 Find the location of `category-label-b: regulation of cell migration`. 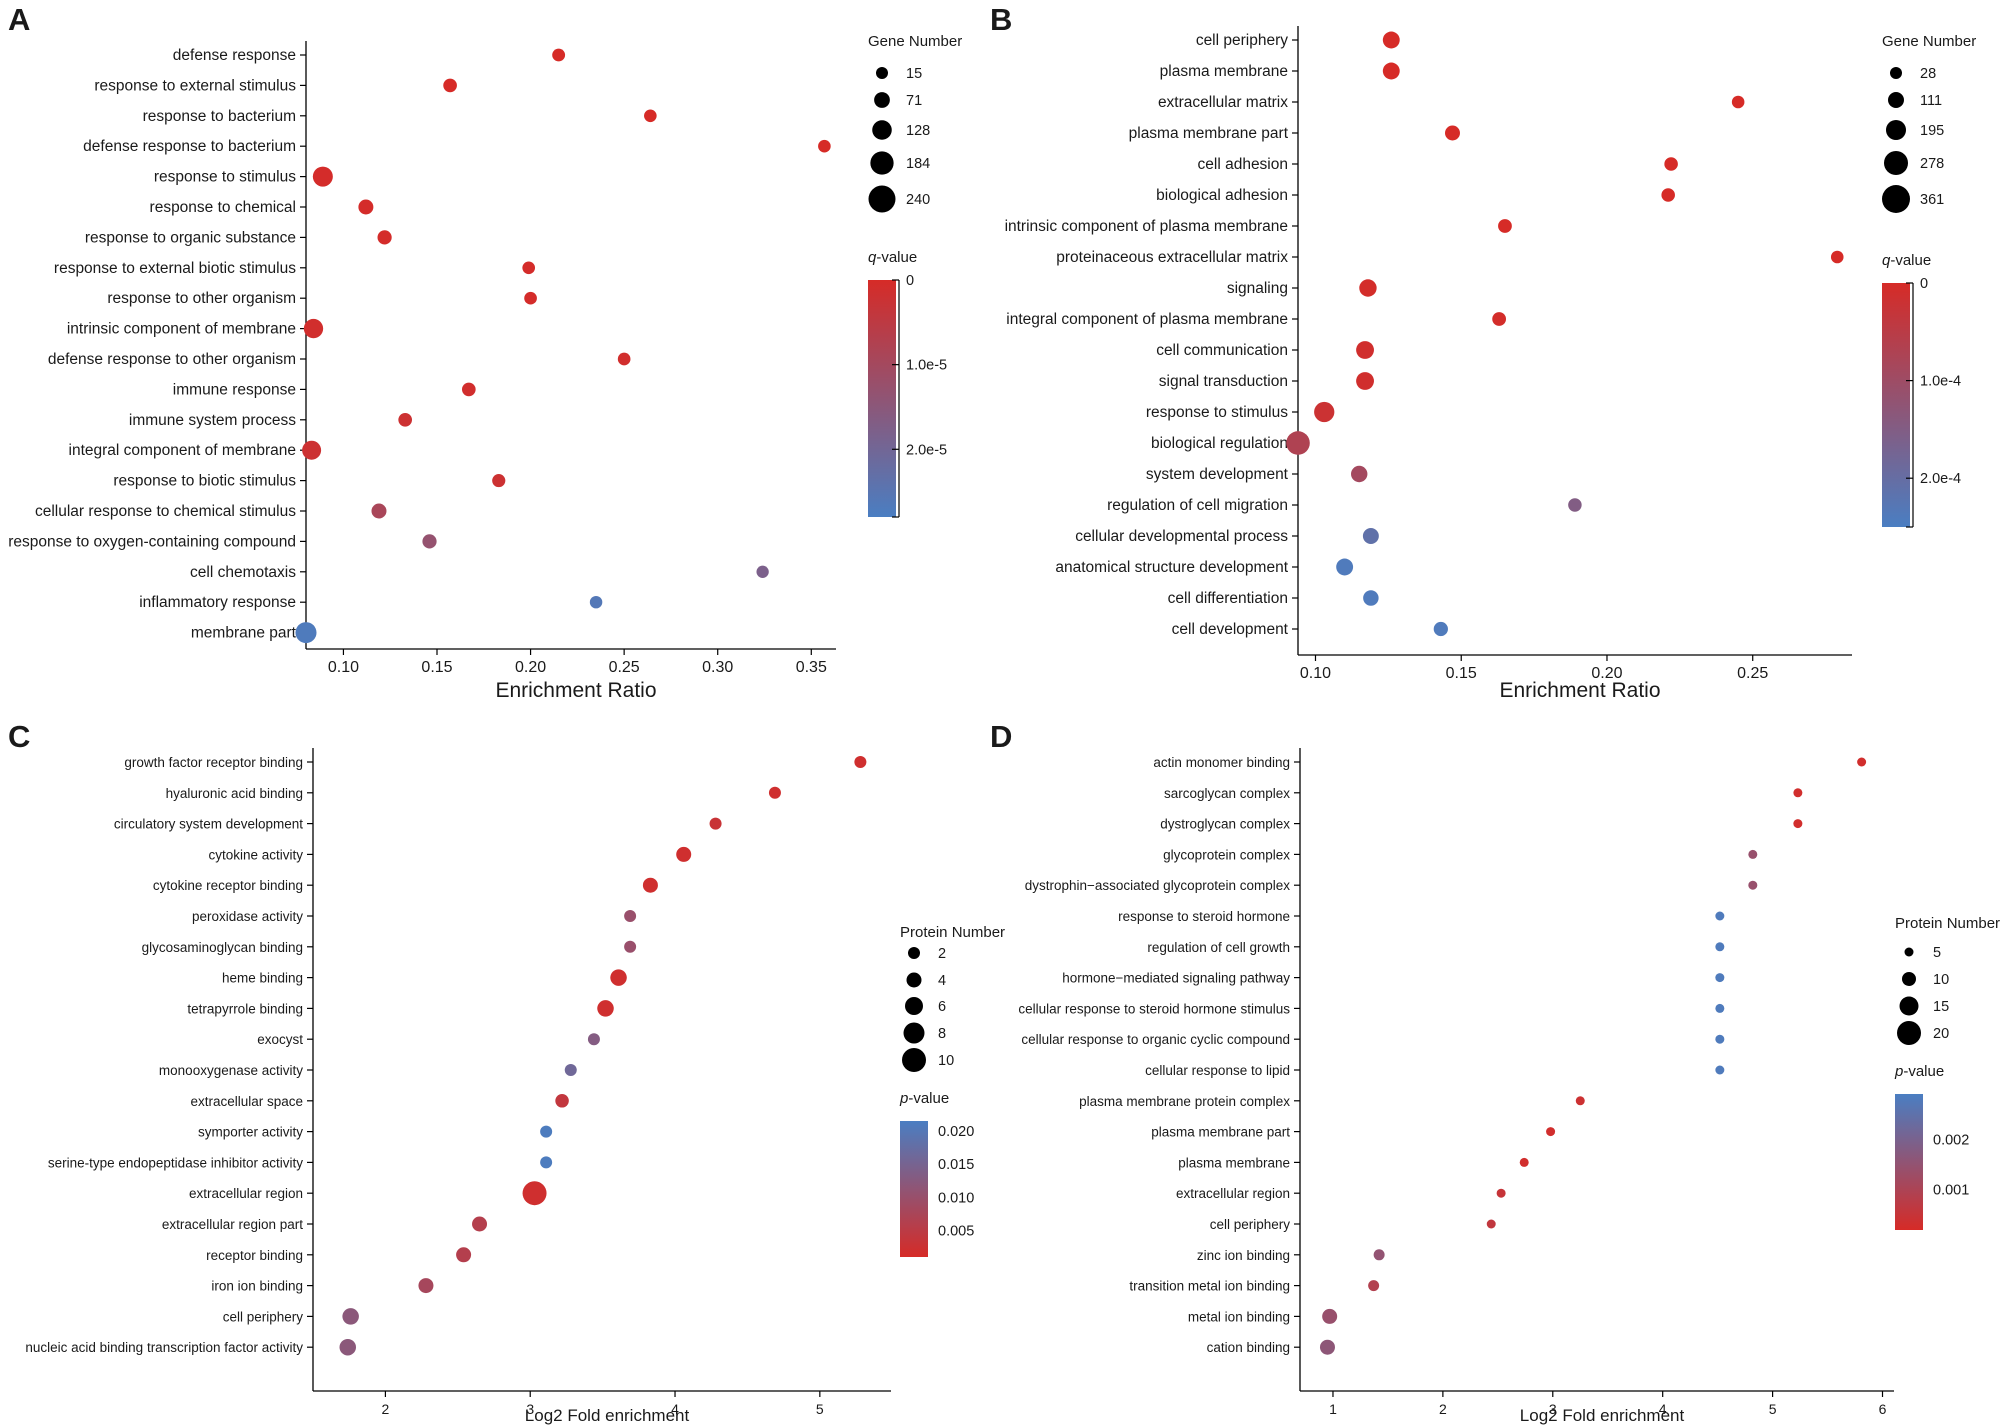

category-label-b: regulation of cell migration is located at coordinates (1197, 505).